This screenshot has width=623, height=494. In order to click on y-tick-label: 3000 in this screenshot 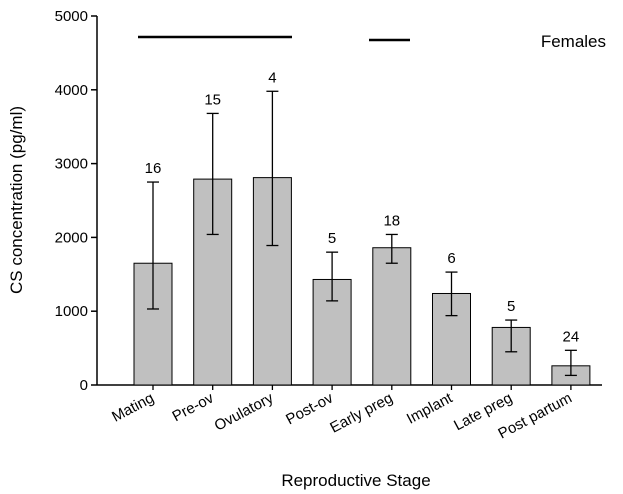, I will do `click(71, 164)`.